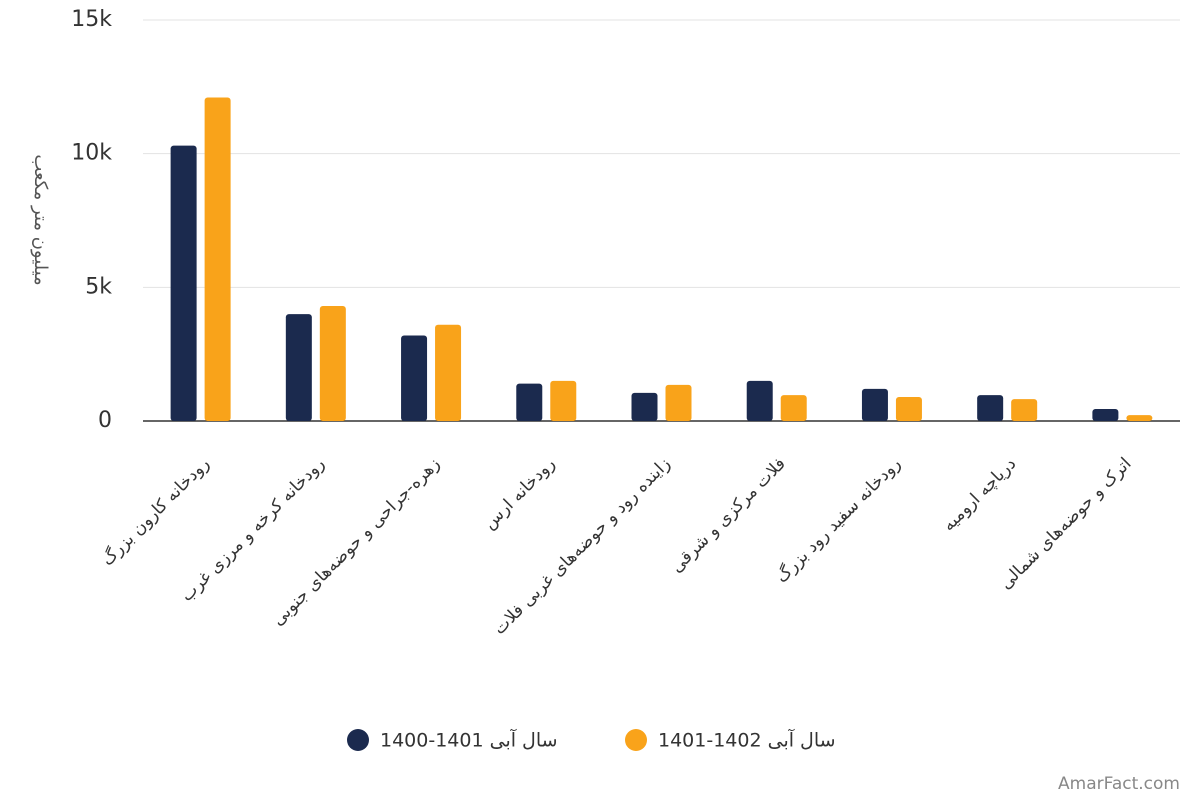  Describe the element at coordinates (98, 286) in the screenshot. I see `y-tick-label: 5k` at that location.